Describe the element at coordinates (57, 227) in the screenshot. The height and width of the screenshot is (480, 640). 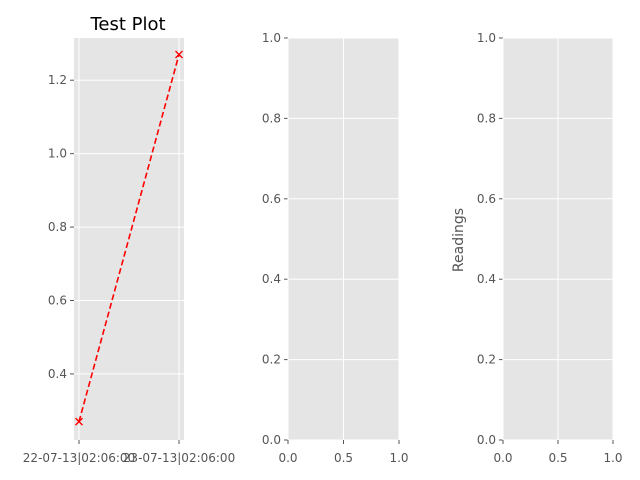
I see `panel1-ytick-label: 0.8` at that location.